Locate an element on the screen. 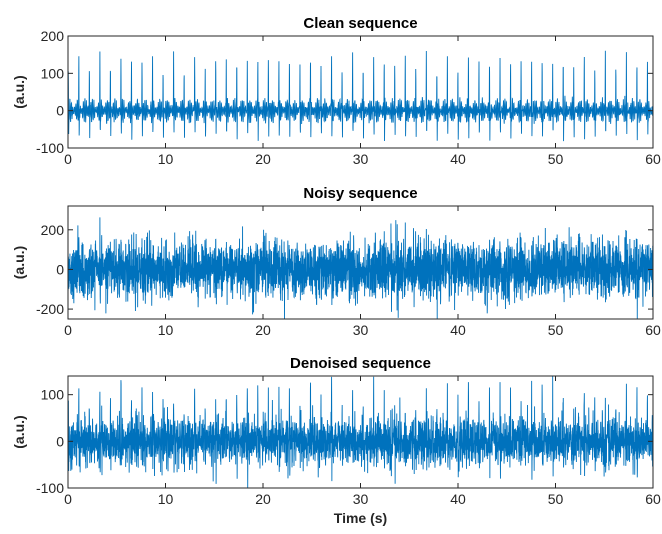  chart-title: Noisy sequence is located at coordinates (360, 193).